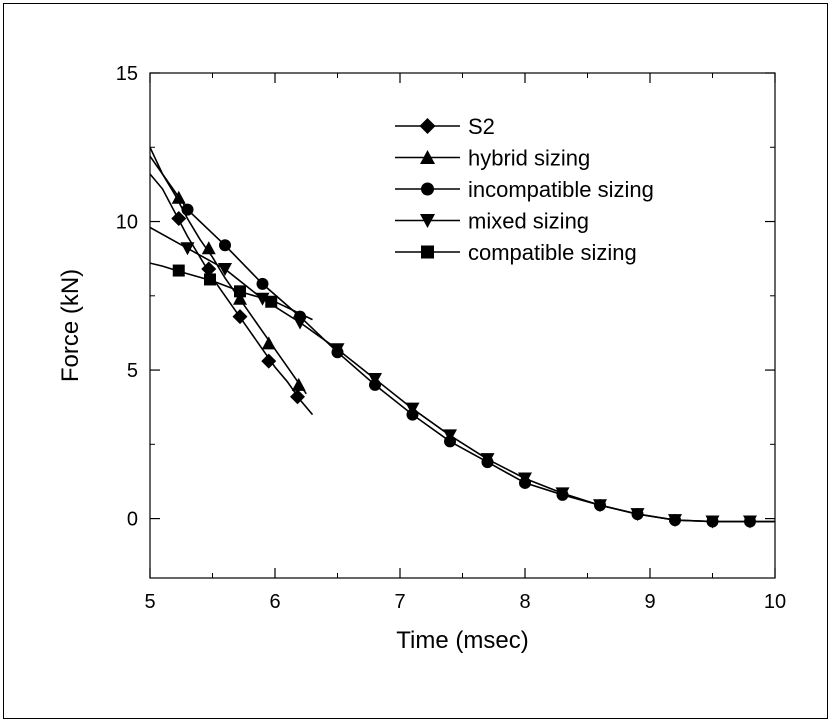  Describe the element at coordinates (132, 371) in the screenshot. I see `y-tick-label: 5` at that location.